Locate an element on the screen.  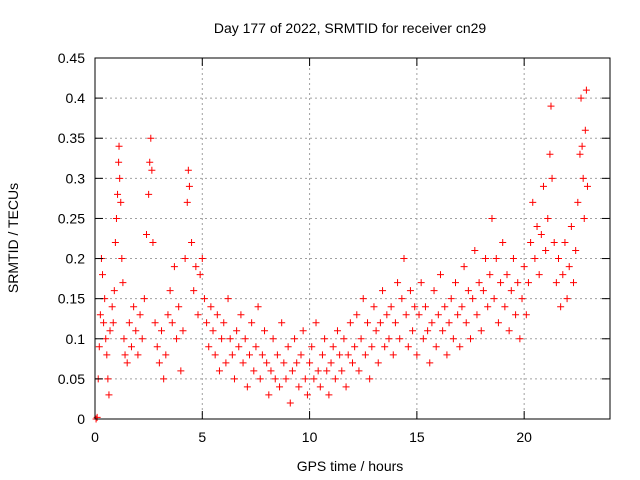
y-tick-label: 0.1 is located at coordinates (76, 339).